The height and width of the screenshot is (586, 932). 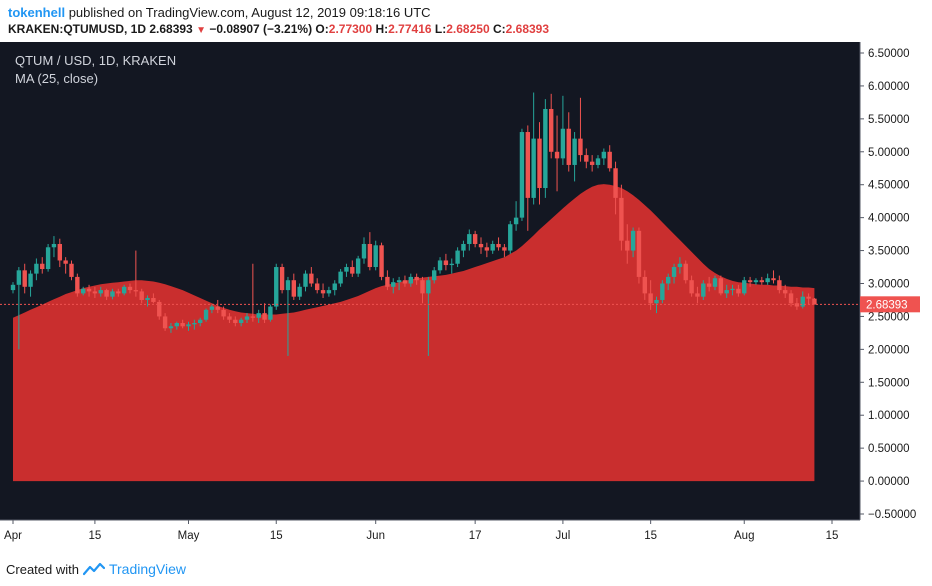 I want to click on x-tick-label: Jul, so click(x=563, y=536).